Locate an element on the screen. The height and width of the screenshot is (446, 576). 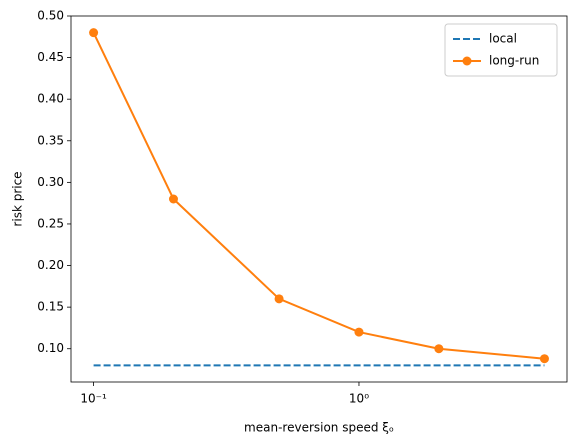
y-tick-label: 0.20 is located at coordinates (50, 265).